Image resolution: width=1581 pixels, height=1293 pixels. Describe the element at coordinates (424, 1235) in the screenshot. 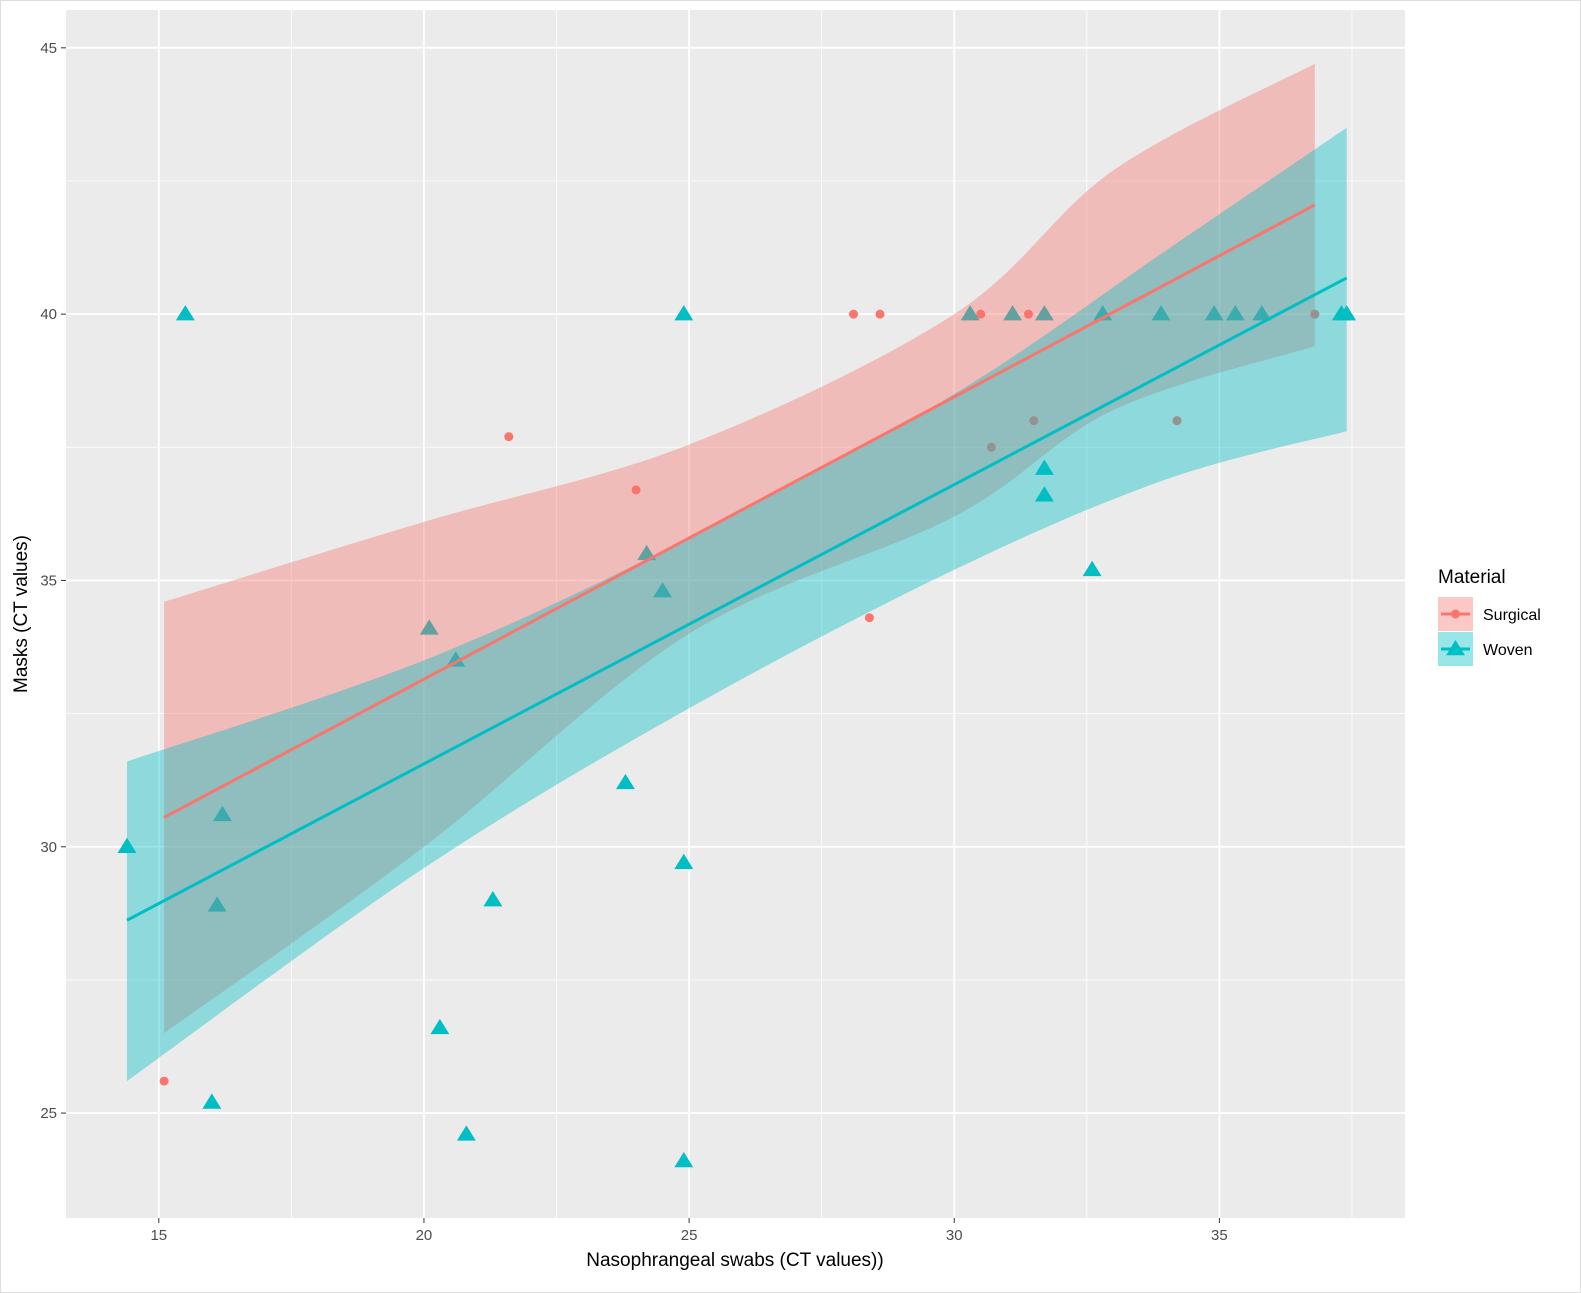

I see `x-tick-label: 20` at that location.